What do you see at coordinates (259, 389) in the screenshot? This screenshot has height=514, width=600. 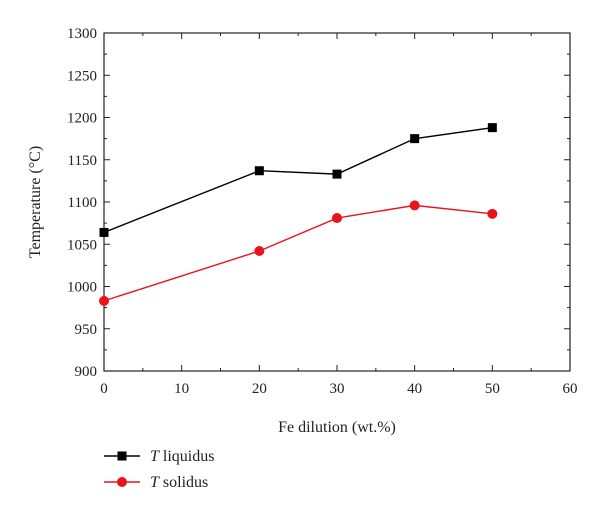 I see `x-tick-label: 20` at bounding box center [259, 389].